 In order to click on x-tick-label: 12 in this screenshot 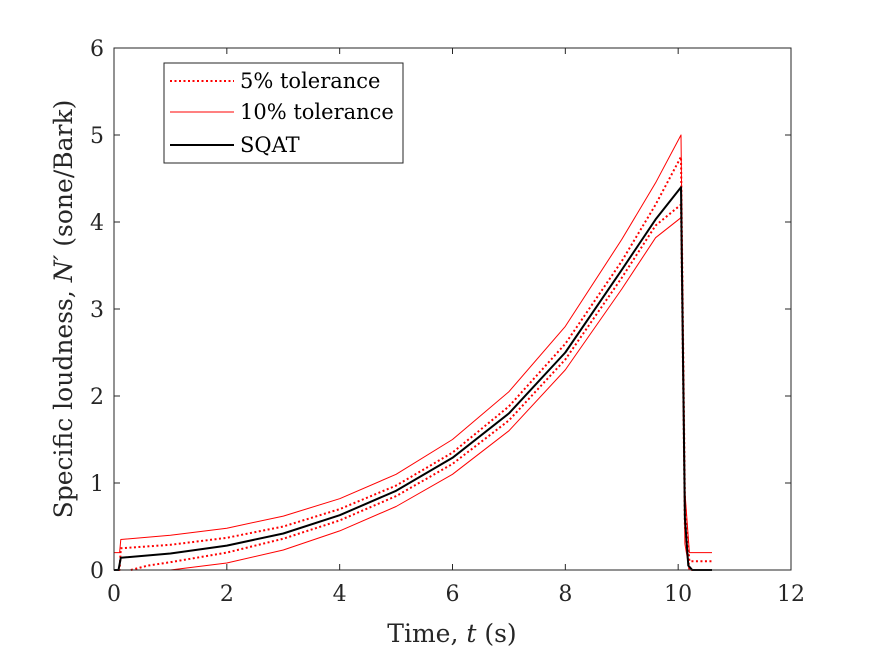, I will do `click(791, 594)`.